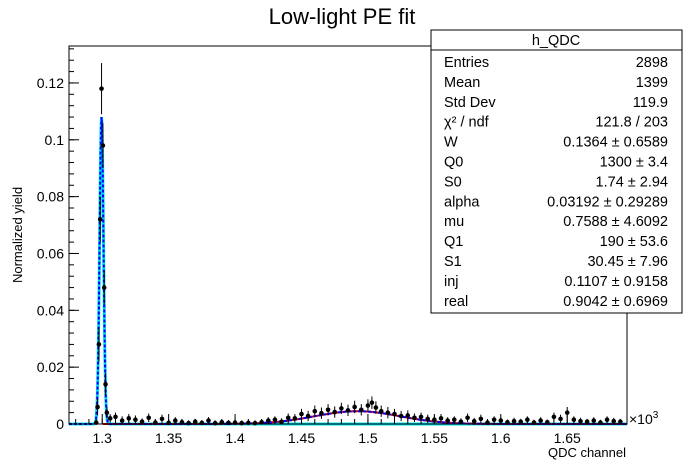 Image resolution: width=696 pixels, height=472 pixels. Describe the element at coordinates (456, 302) in the screenshot. I see `stats-row-label: real` at that location.